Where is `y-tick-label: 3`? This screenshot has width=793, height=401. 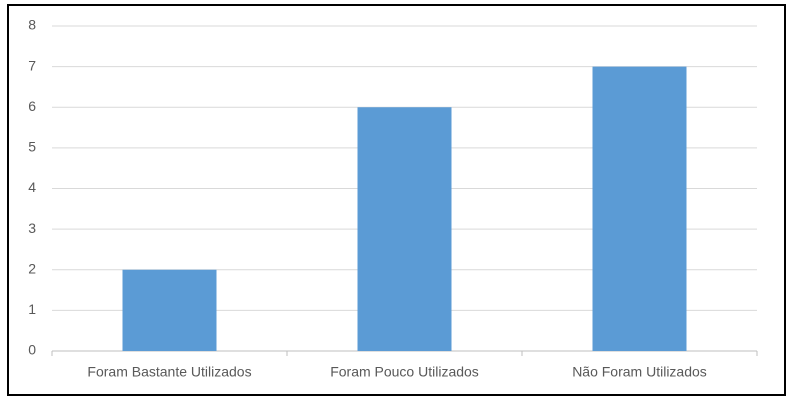 y-tick-label: 3 is located at coordinates (32, 228).